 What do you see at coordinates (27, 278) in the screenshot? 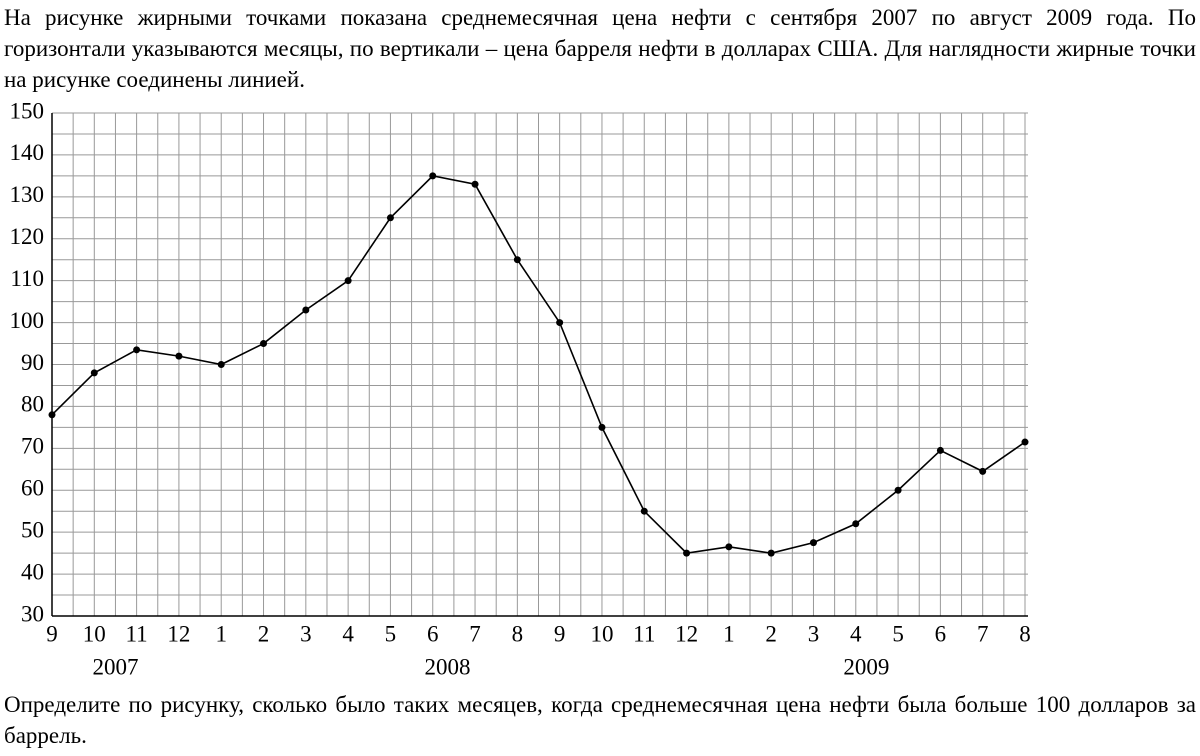
I see `y-tick-label: 110` at bounding box center [27, 278].